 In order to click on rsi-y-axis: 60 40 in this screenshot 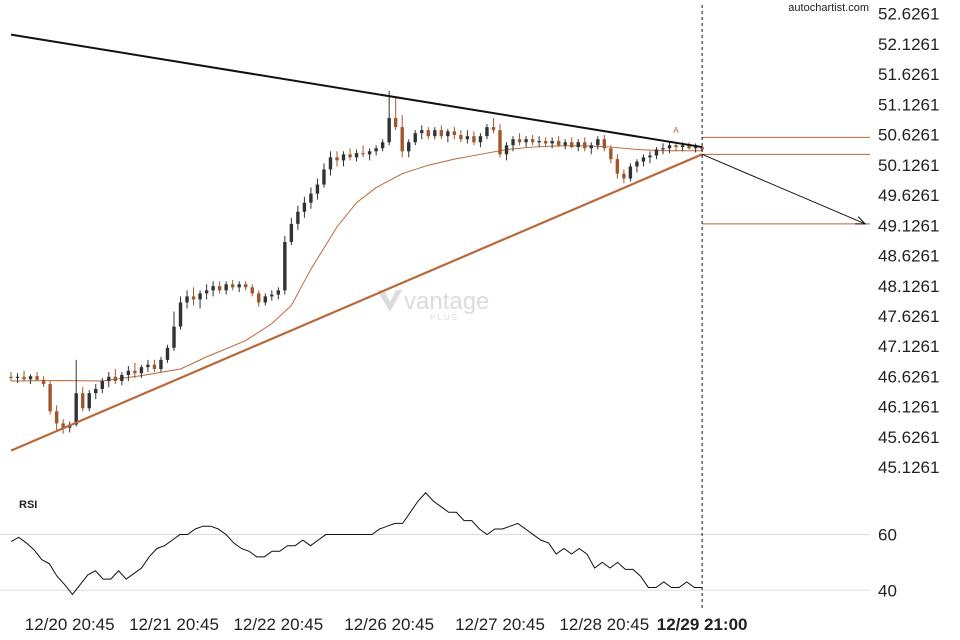, I will do `click(887, 563)`.